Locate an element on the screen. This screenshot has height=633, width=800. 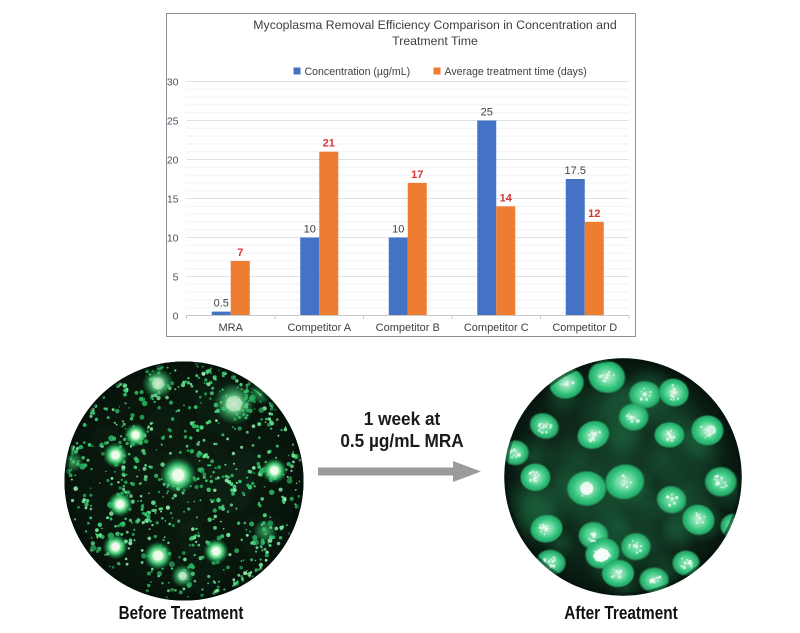
svg-text: 0 is located at coordinates (176, 317).